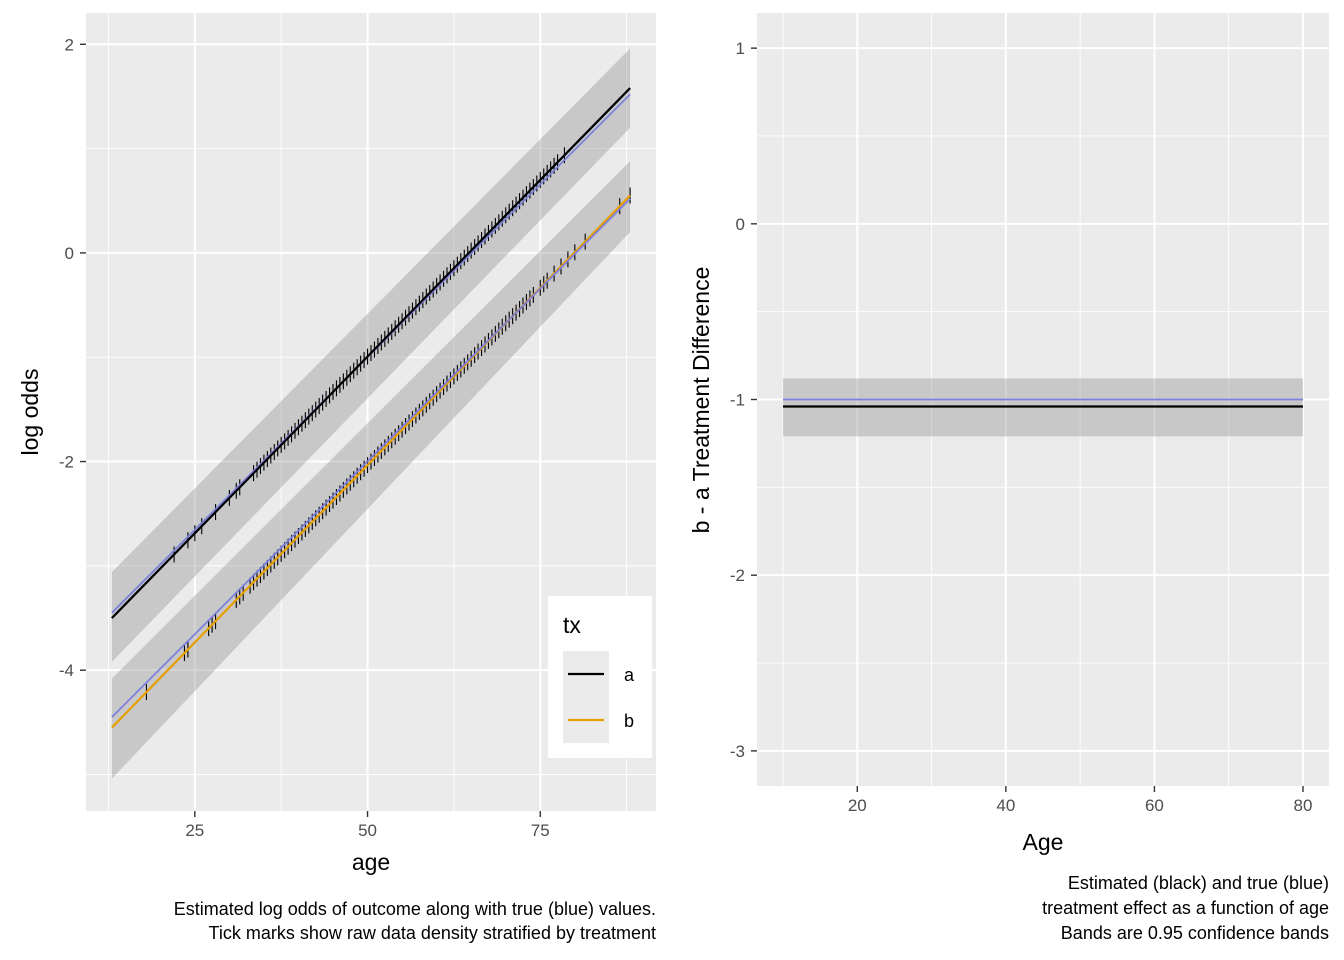 Image resolution: width=1344 pixels, height=960 pixels. What do you see at coordinates (371, 862) in the screenshot?
I see `x-axis-title: age` at bounding box center [371, 862].